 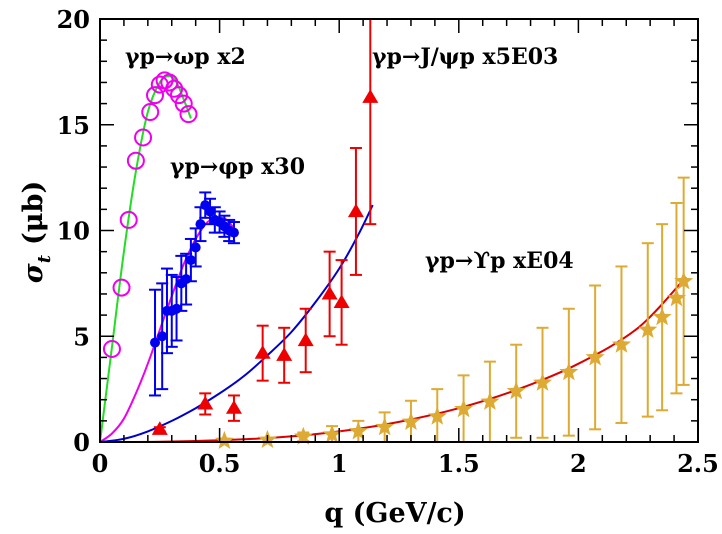 I want to click on annotation-jpsi: γp→J/ψp x5E03, so click(x=465, y=57).